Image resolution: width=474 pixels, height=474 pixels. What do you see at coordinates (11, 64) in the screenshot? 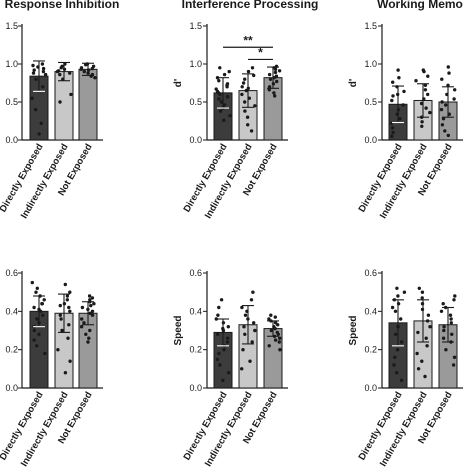
I see `y-tick-label: 1.0` at bounding box center [11, 64].